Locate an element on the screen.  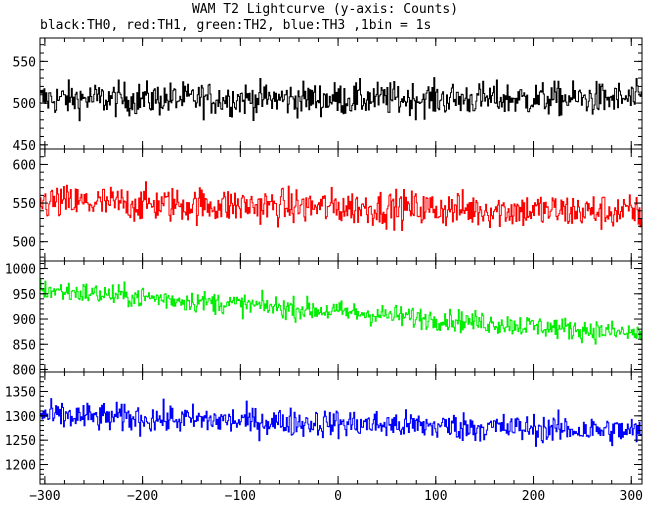
chart-title: WAM T2 Lightcurve (y-axis: Counts) is located at coordinates (325, 9).